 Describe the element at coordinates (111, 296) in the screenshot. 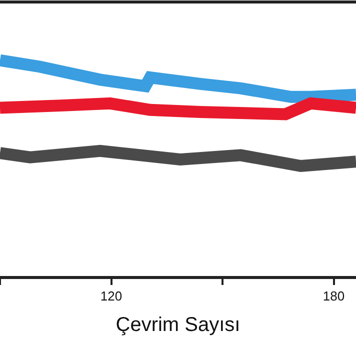

I see `x-tick-label: 120` at that location.